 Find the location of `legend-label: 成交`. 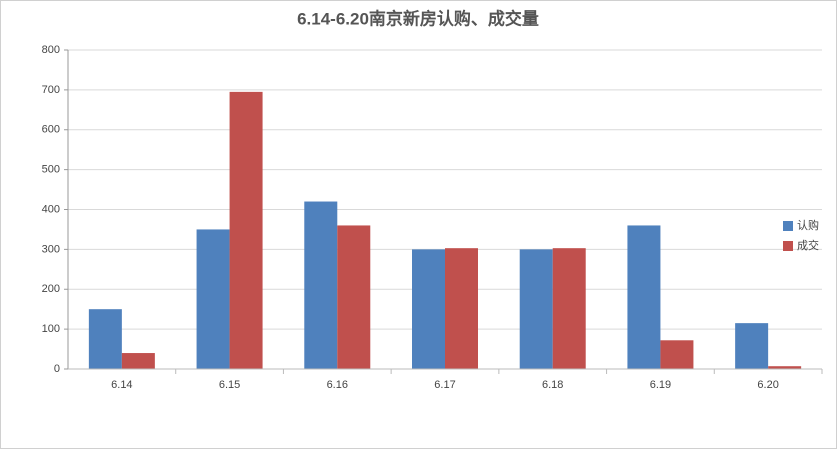

legend-label: 成交 is located at coordinates (808, 245).